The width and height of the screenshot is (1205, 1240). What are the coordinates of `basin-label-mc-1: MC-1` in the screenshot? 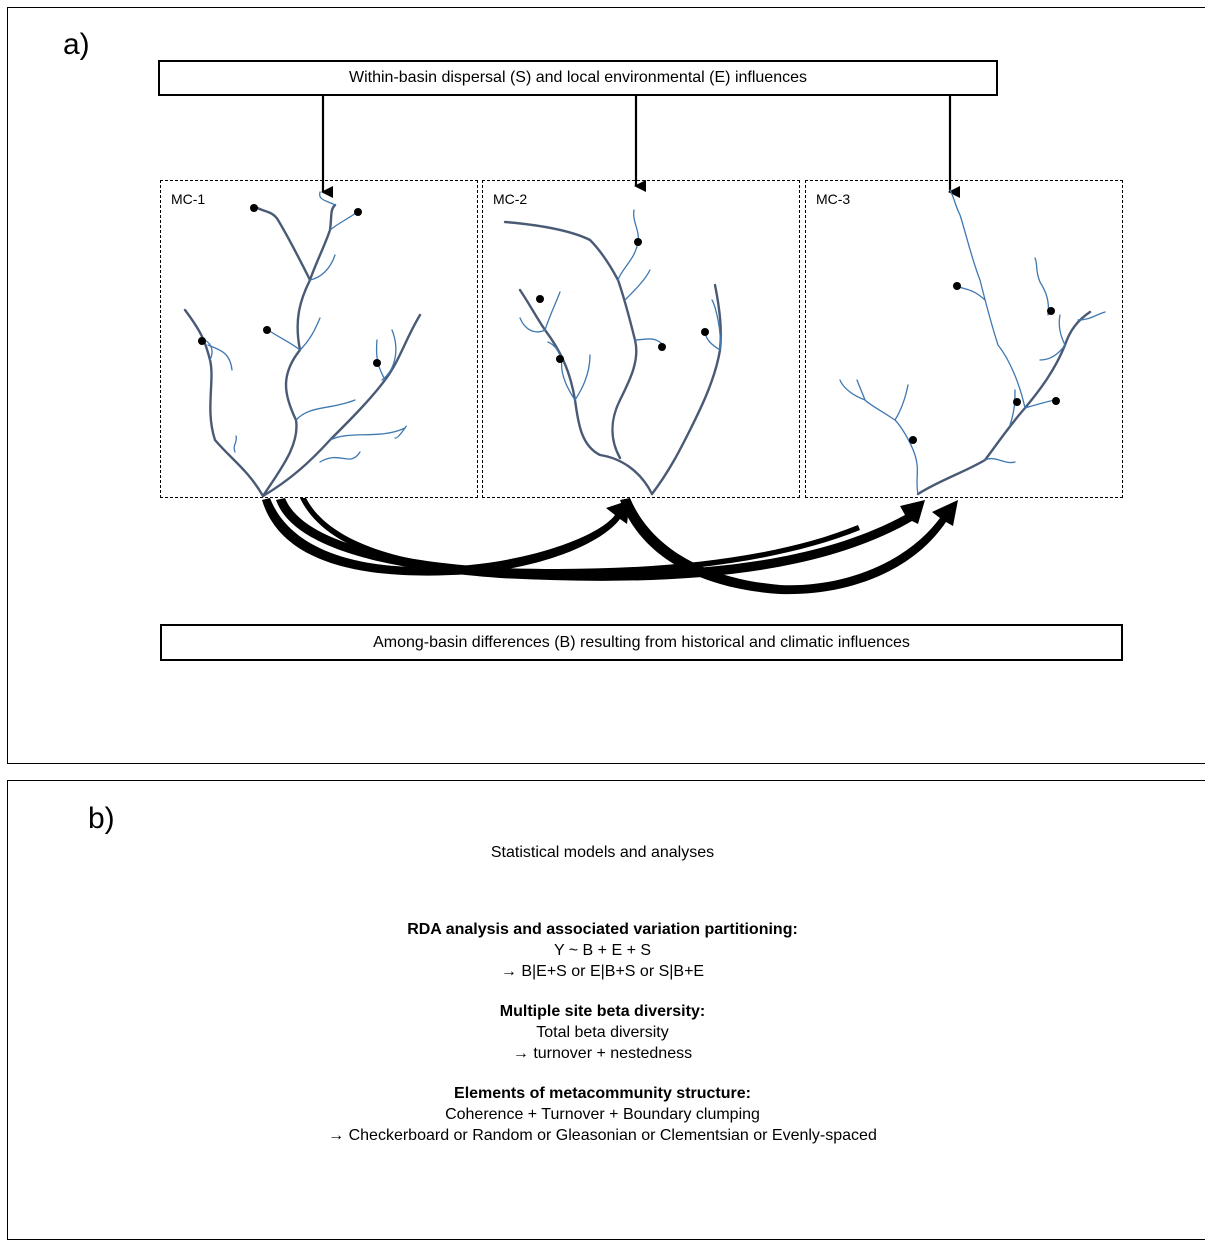 It's located at (188, 199).